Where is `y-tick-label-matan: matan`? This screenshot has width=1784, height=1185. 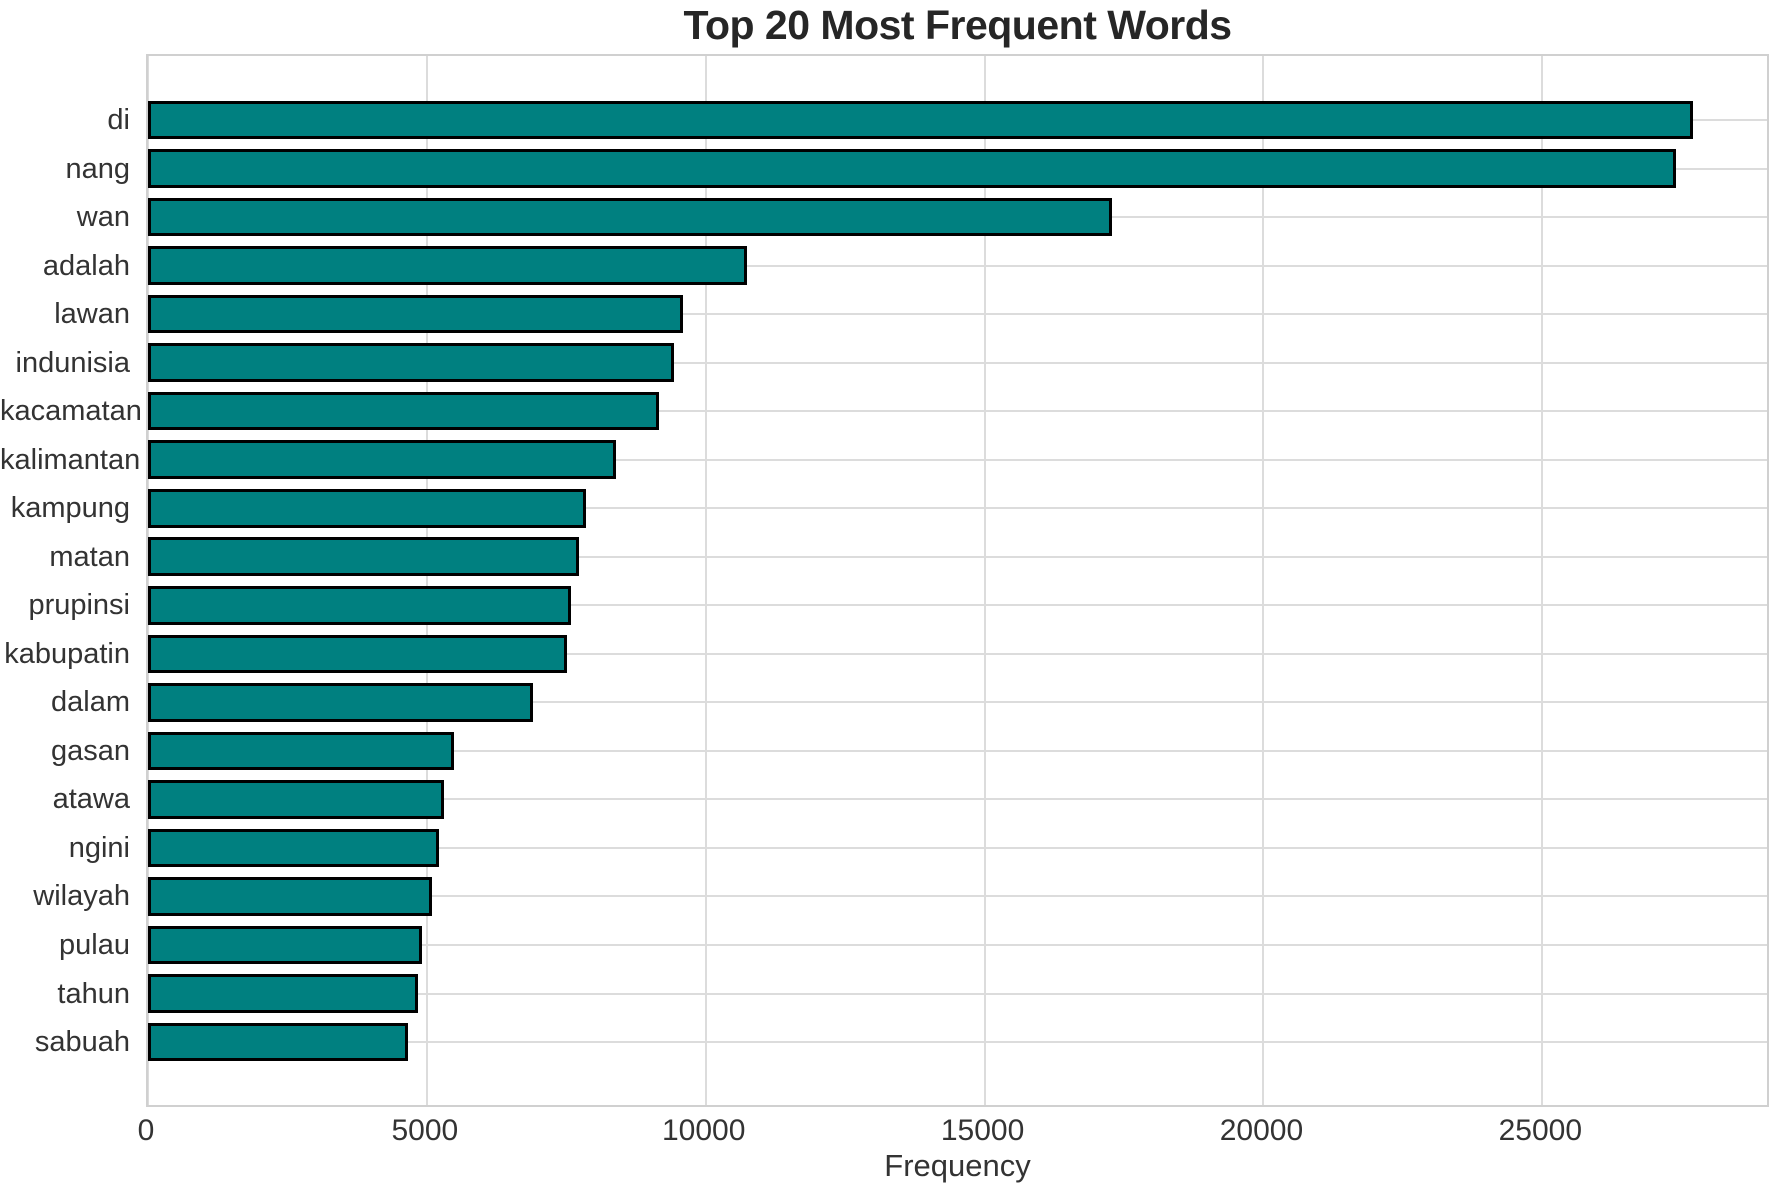
y-tick-label-matan: matan is located at coordinates (89, 556).